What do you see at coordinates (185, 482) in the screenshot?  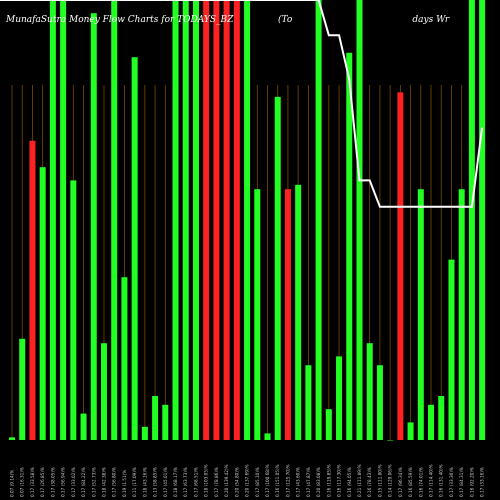 I see `x-tick-label: 0.17 (63.73)%` at bounding box center [185, 482].